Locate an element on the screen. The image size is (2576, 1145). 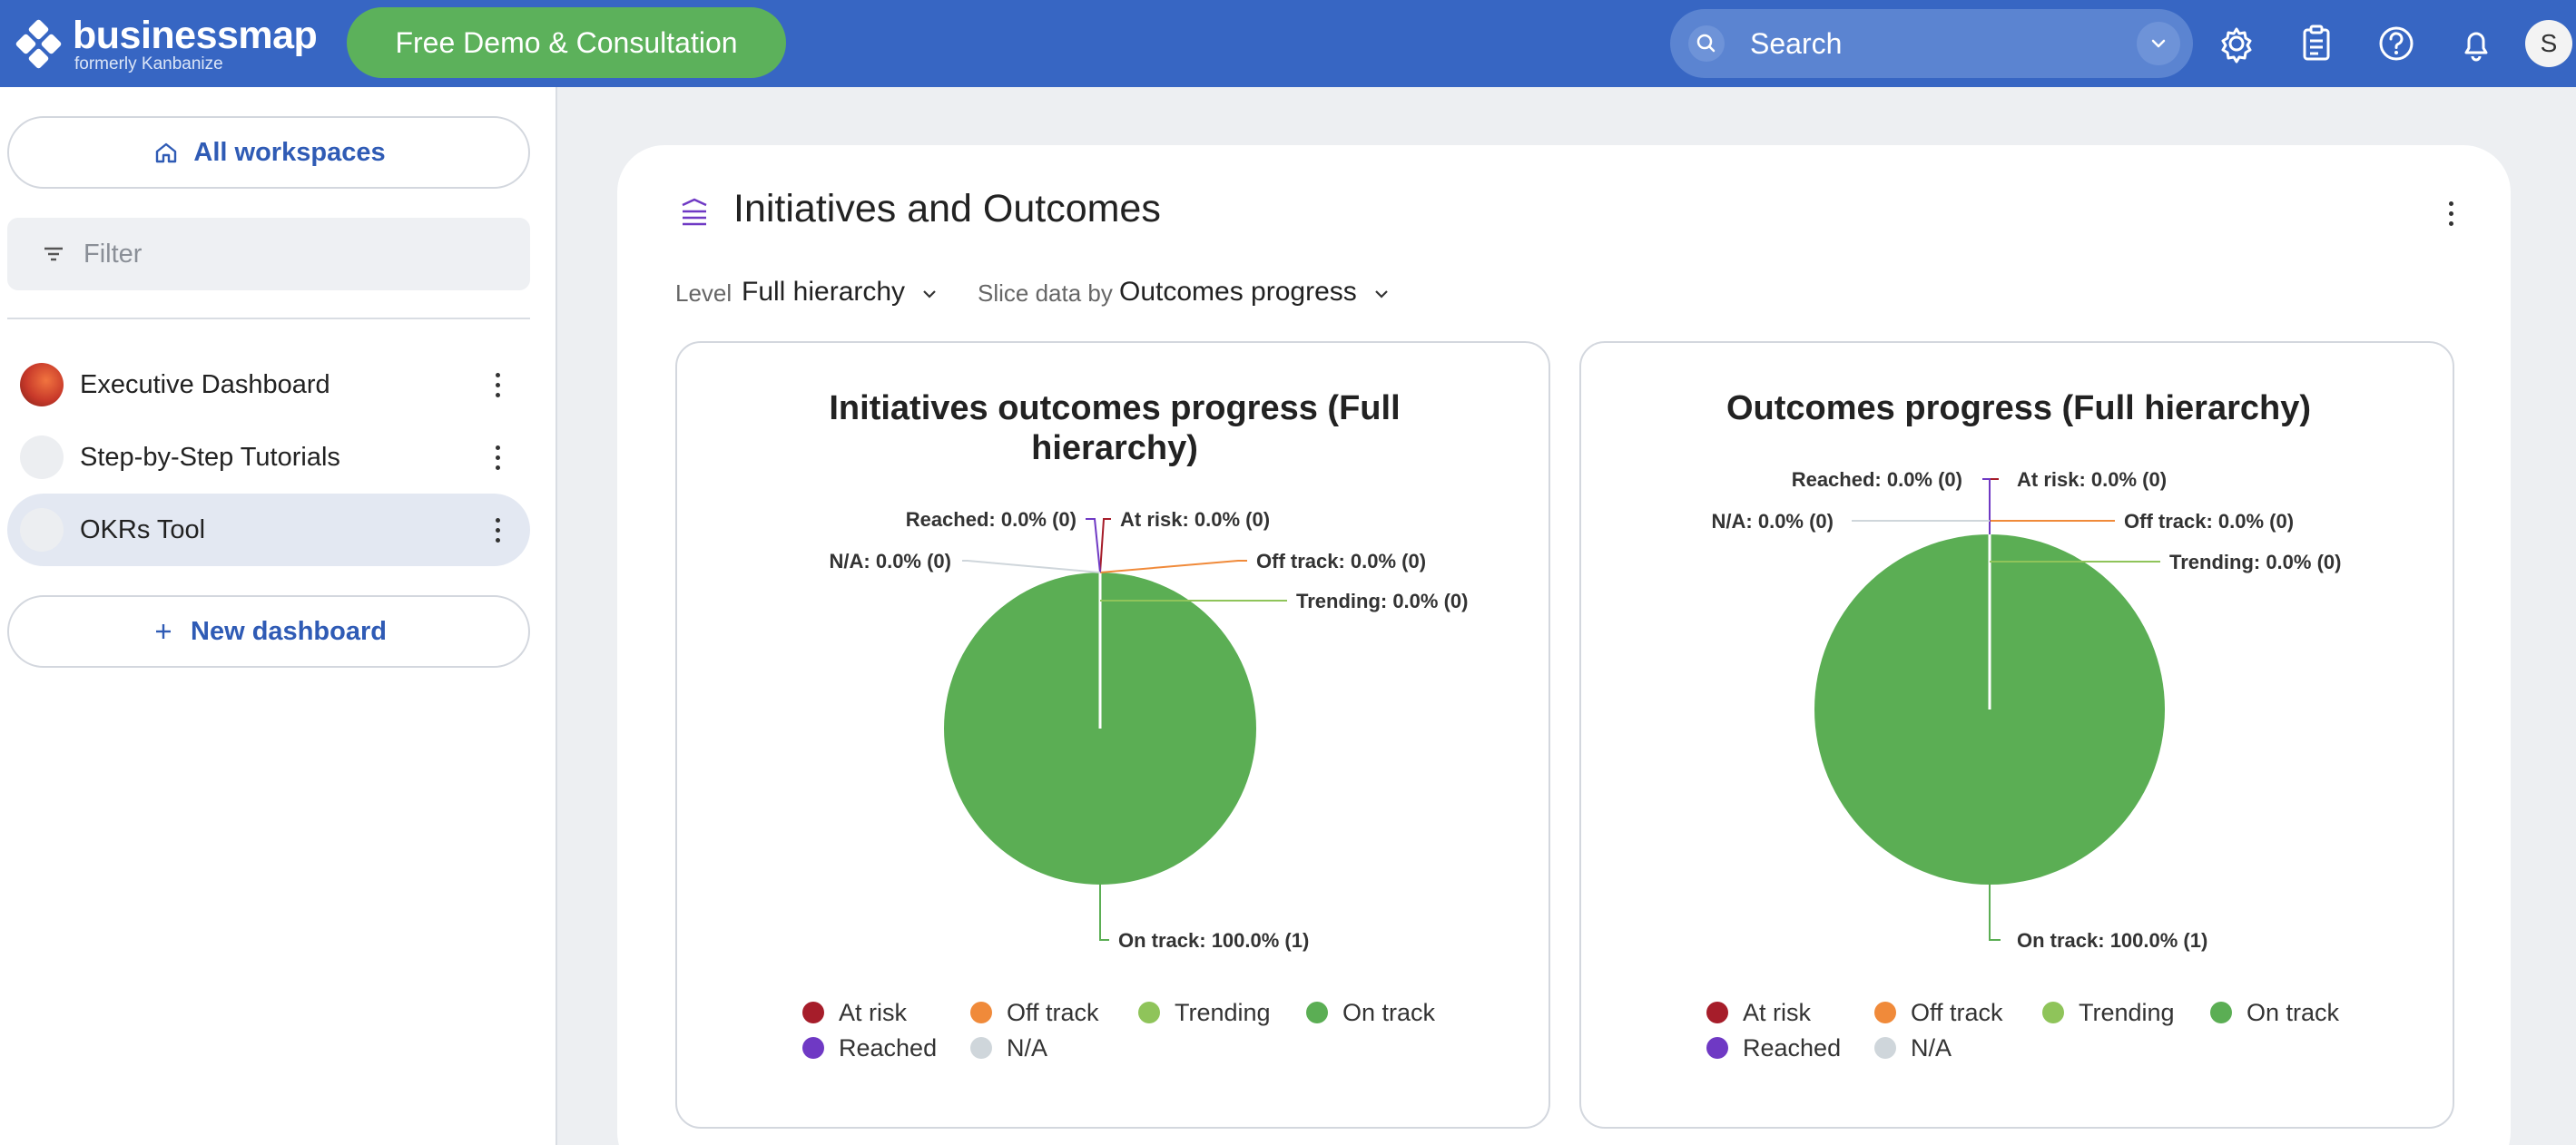
chart-title: Initiatives outcomes progress (Full is located at coordinates (1114, 408).